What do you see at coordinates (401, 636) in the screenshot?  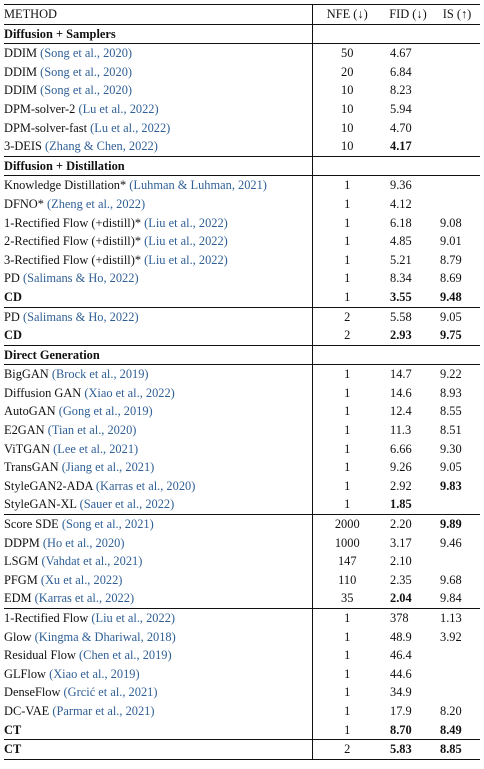 I see `fid-cell: 48.9` at bounding box center [401, 636].